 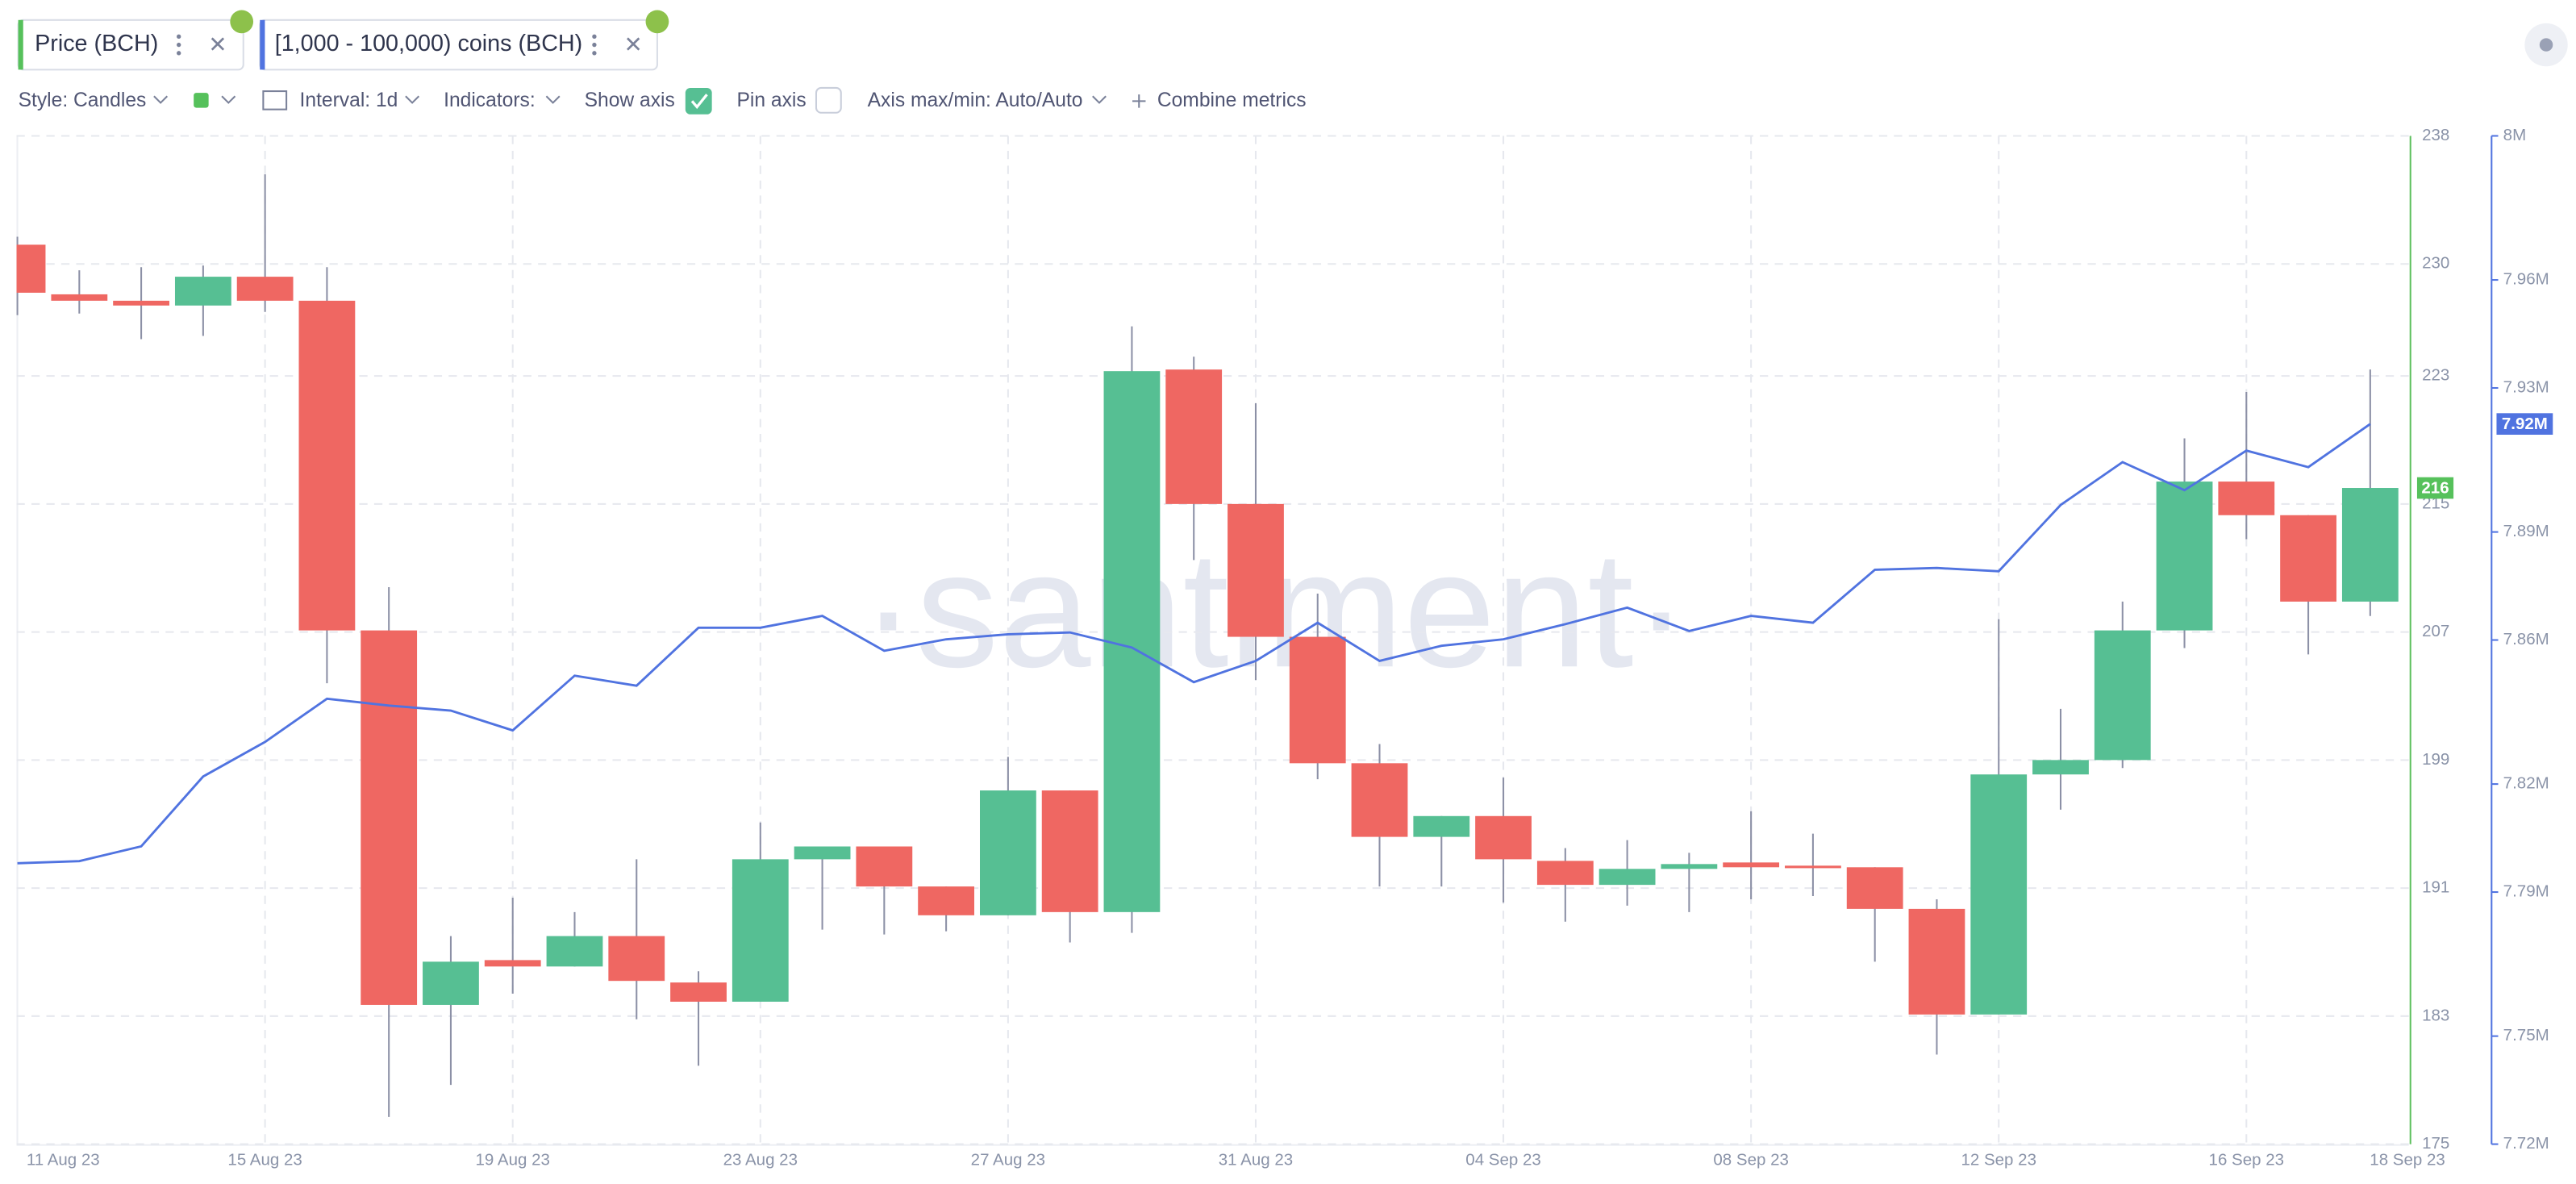 What do you see at coordinates (2435, 759) in the screenshot?
I see `y-tick-label: 199` at bounding box center [2435, 759].